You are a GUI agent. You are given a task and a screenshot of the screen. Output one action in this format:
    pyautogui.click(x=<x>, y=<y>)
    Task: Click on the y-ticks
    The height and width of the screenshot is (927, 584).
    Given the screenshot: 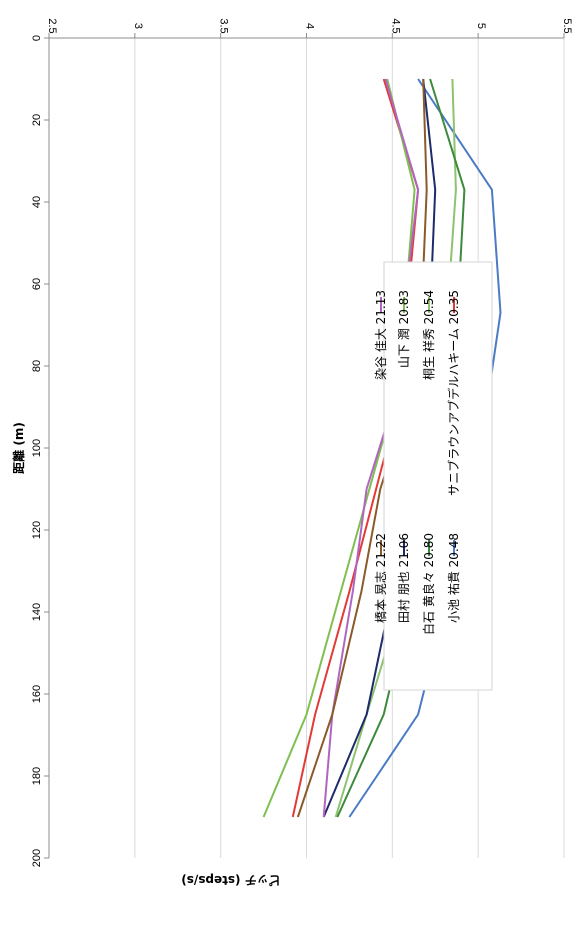 What is the action you would take?
    pyautogui.click(x=306, y=35)
    